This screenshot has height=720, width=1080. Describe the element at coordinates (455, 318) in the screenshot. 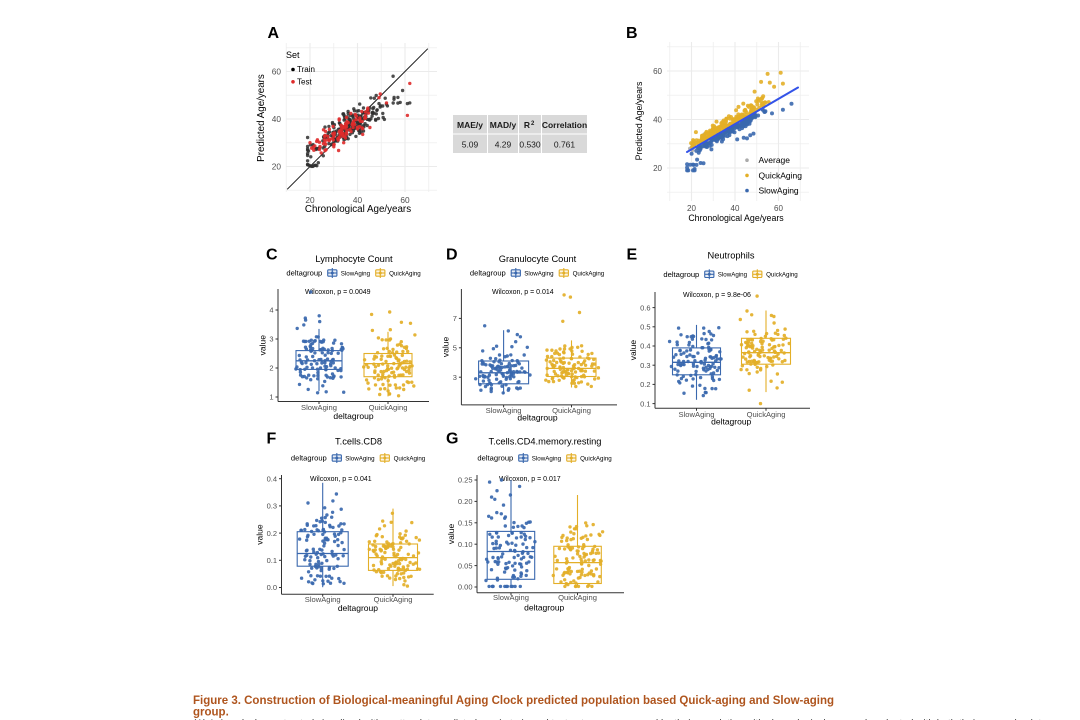

I see `svg-text: 7` at that location.